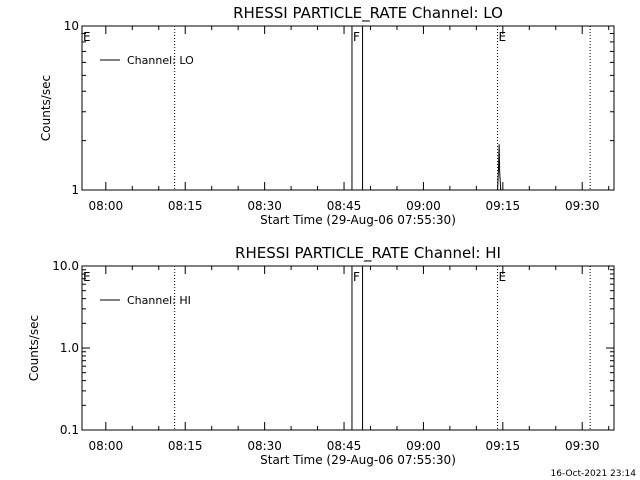 The height and width of the screenshot is (480, 640). I want to click on y-tick-label: 10, so click(71, 26).